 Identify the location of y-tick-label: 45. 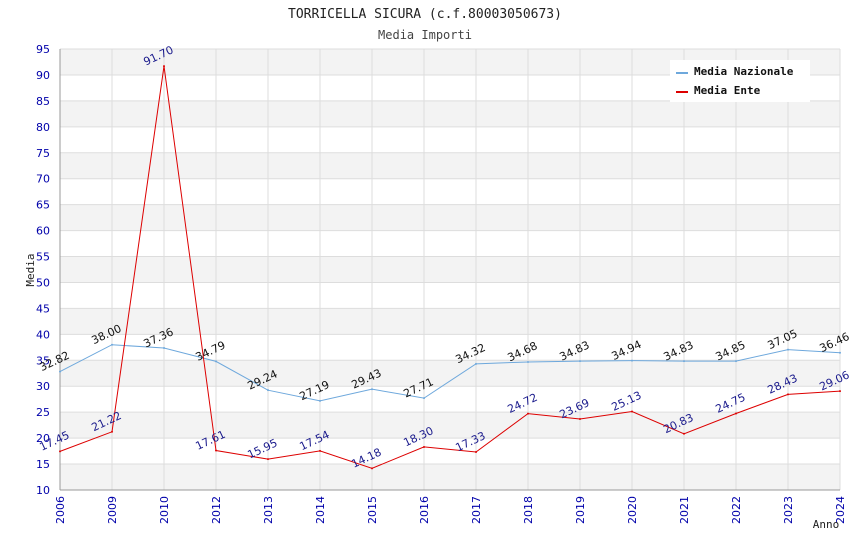
(43, 308).